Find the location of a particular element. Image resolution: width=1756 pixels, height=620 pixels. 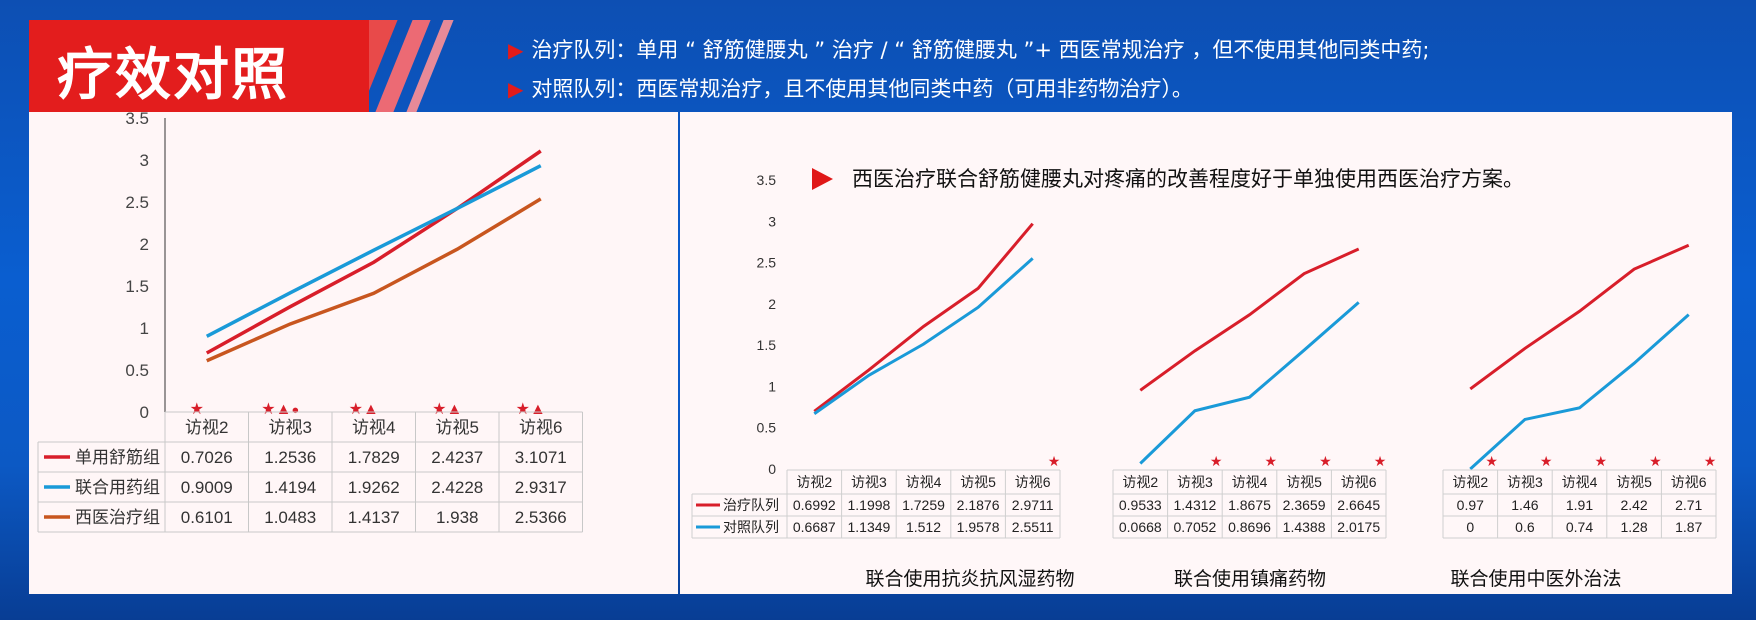

data-label: 0.6 is located at coordinates (1525, 527).